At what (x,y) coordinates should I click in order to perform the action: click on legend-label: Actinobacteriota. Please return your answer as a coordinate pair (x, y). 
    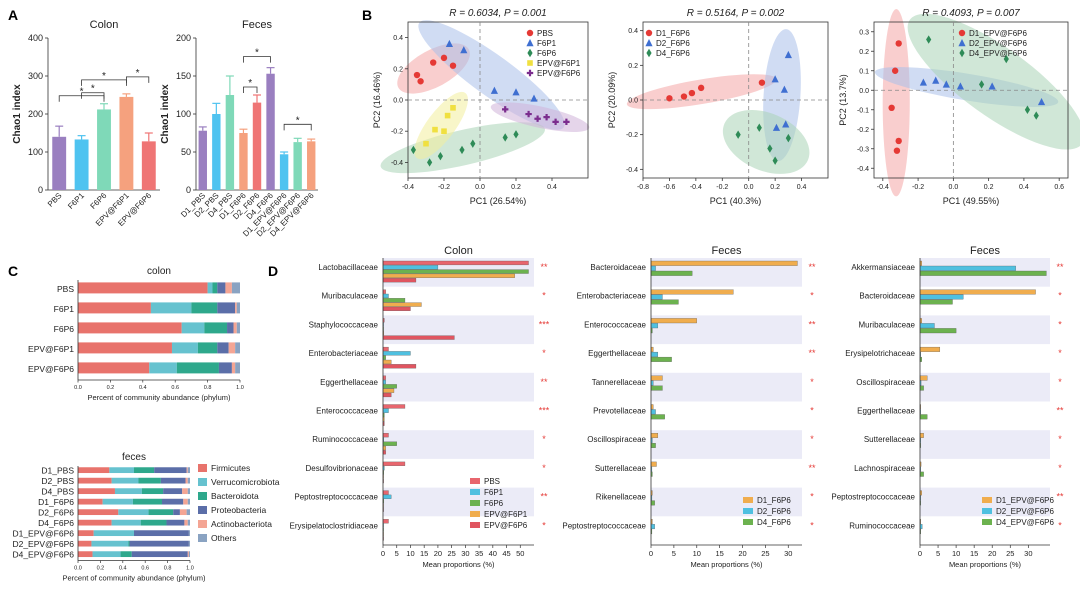
    Looking at the image, I should click on (241, 524).